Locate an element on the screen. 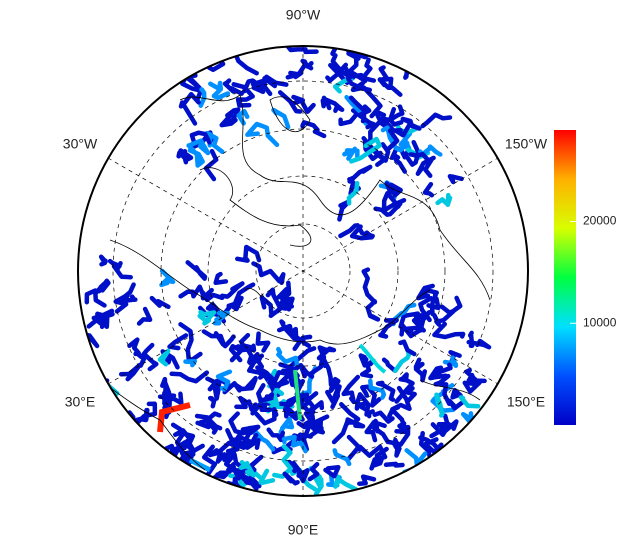  longitude-label: 30°E is located at coordinates (80, 402).